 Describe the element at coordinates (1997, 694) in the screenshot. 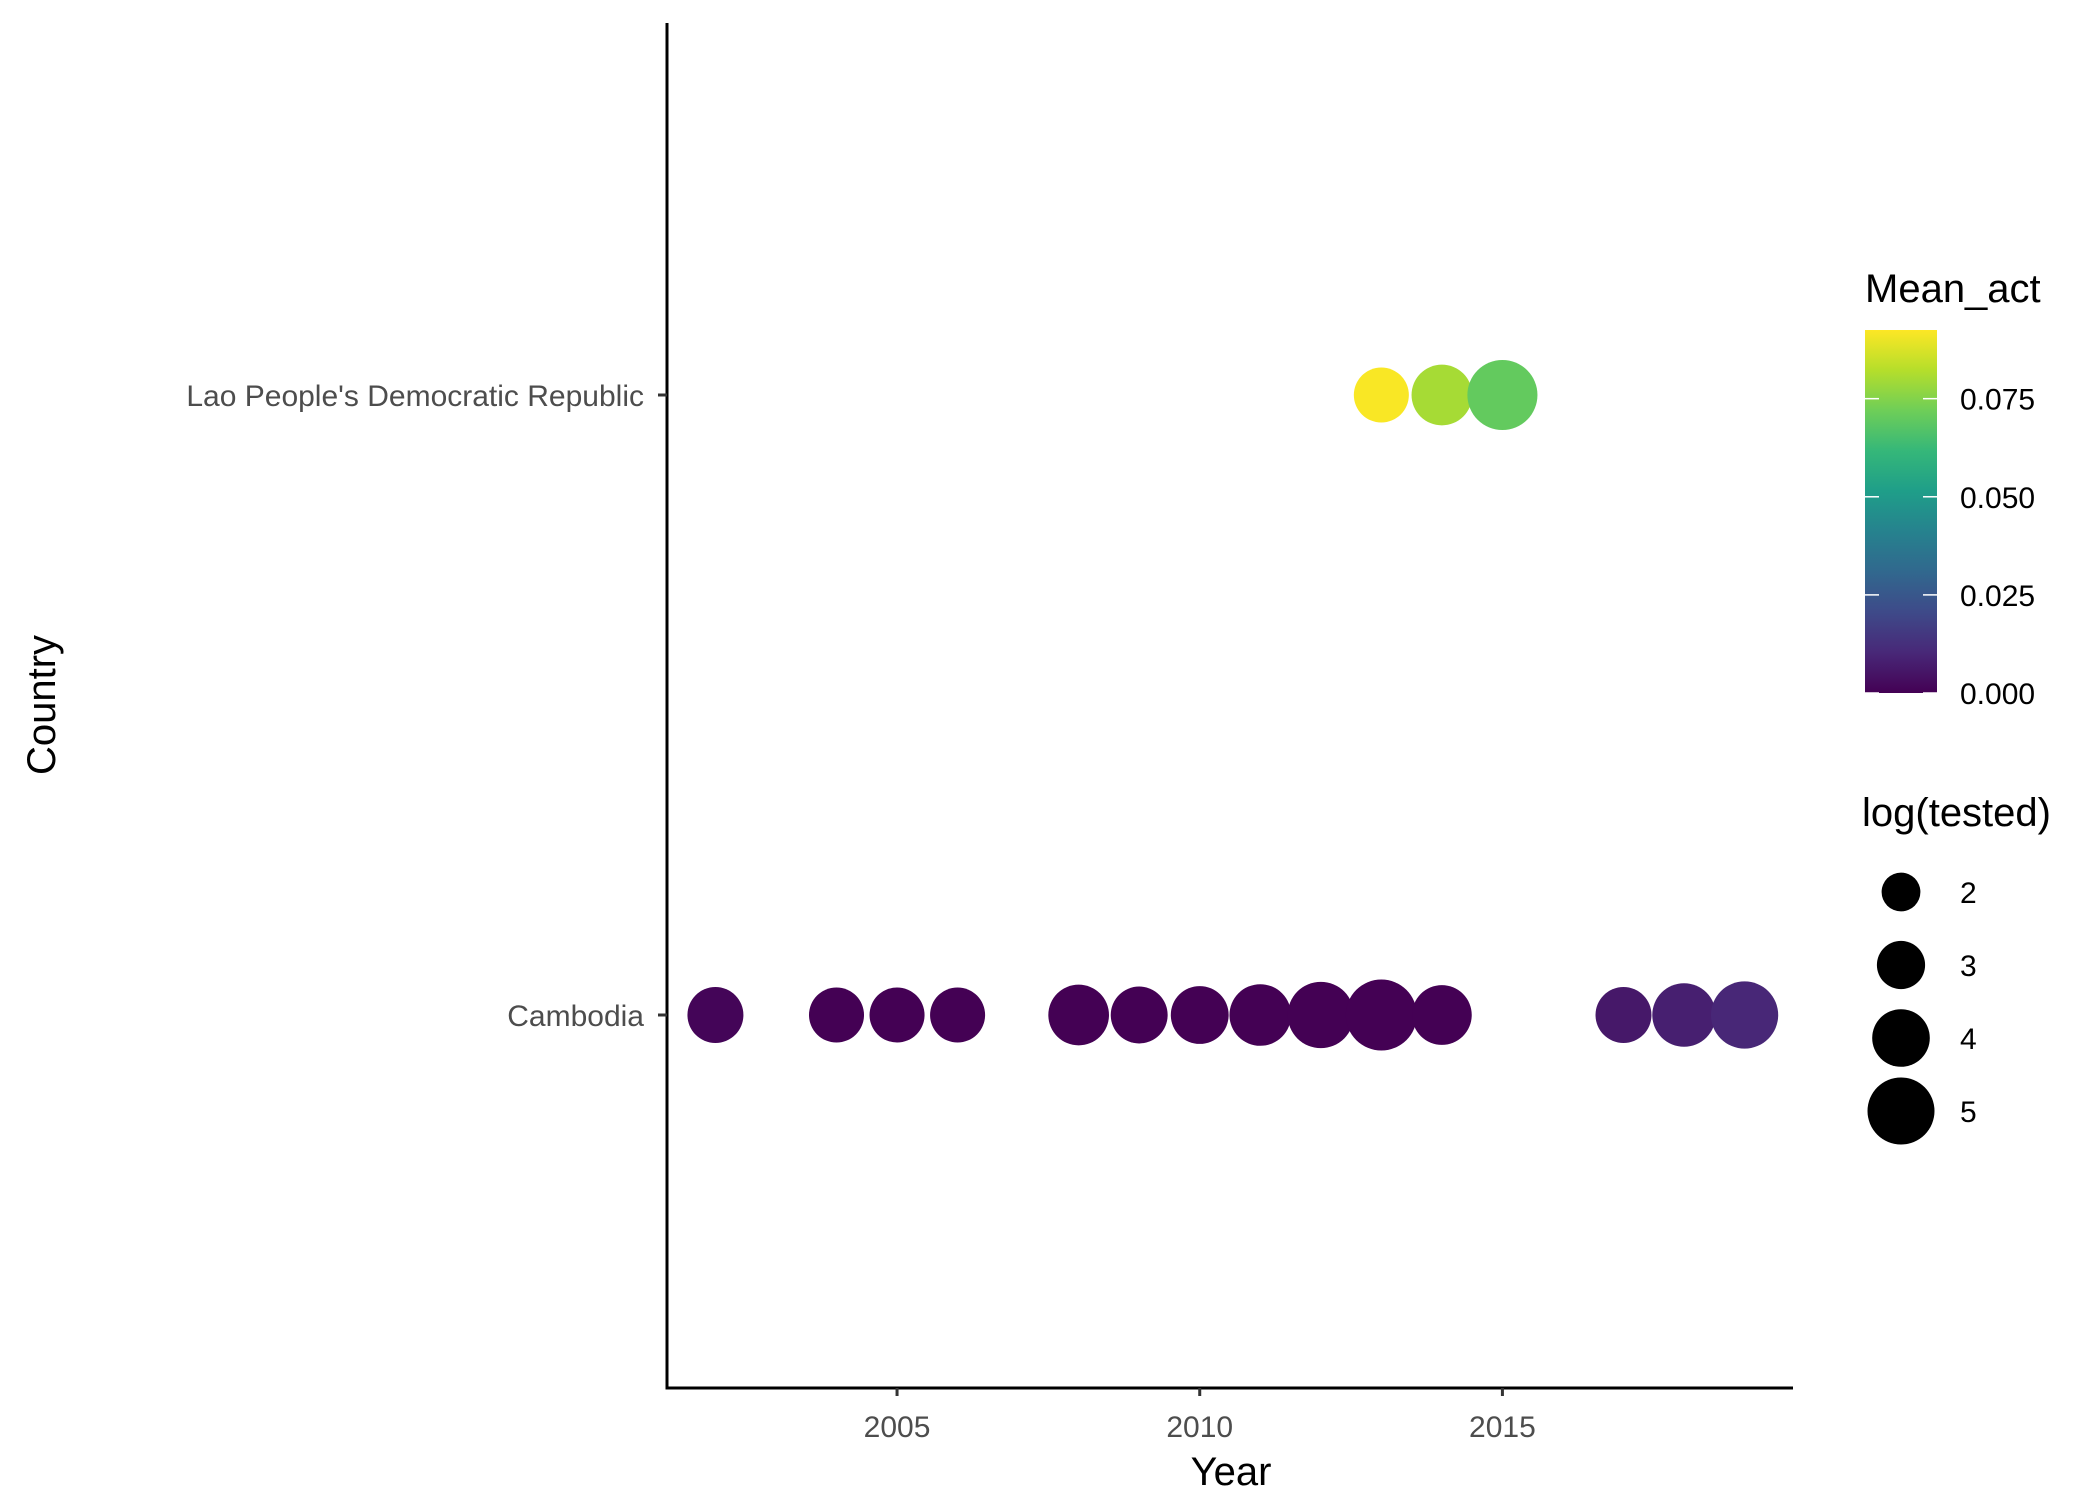

I see `color-legend-label: 0.000` at that location.